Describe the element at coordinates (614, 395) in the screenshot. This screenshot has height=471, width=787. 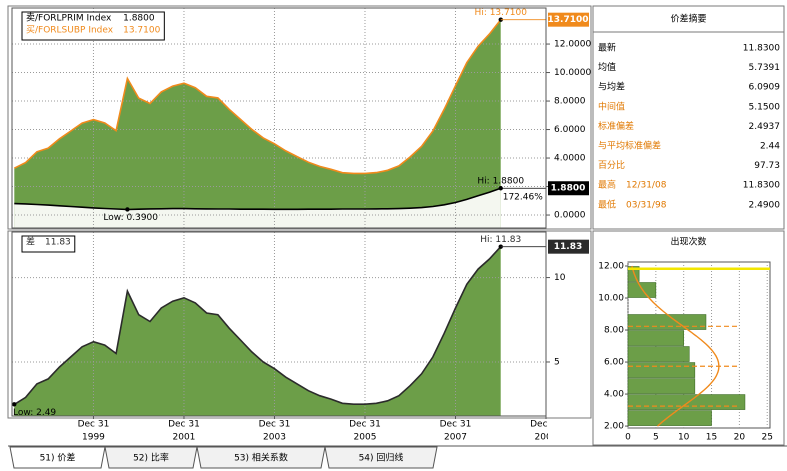
I see `y-tick-label: 4.00` at that location.